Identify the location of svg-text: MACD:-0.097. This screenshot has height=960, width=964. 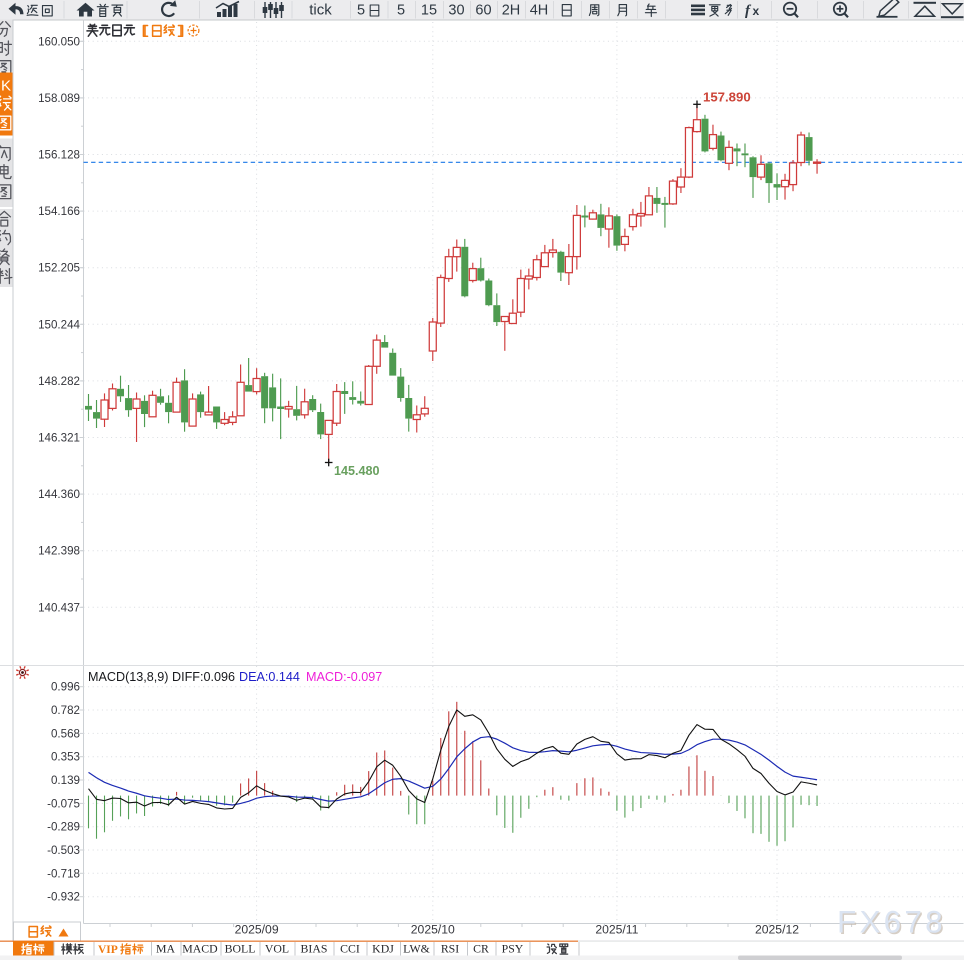
(344, 677).